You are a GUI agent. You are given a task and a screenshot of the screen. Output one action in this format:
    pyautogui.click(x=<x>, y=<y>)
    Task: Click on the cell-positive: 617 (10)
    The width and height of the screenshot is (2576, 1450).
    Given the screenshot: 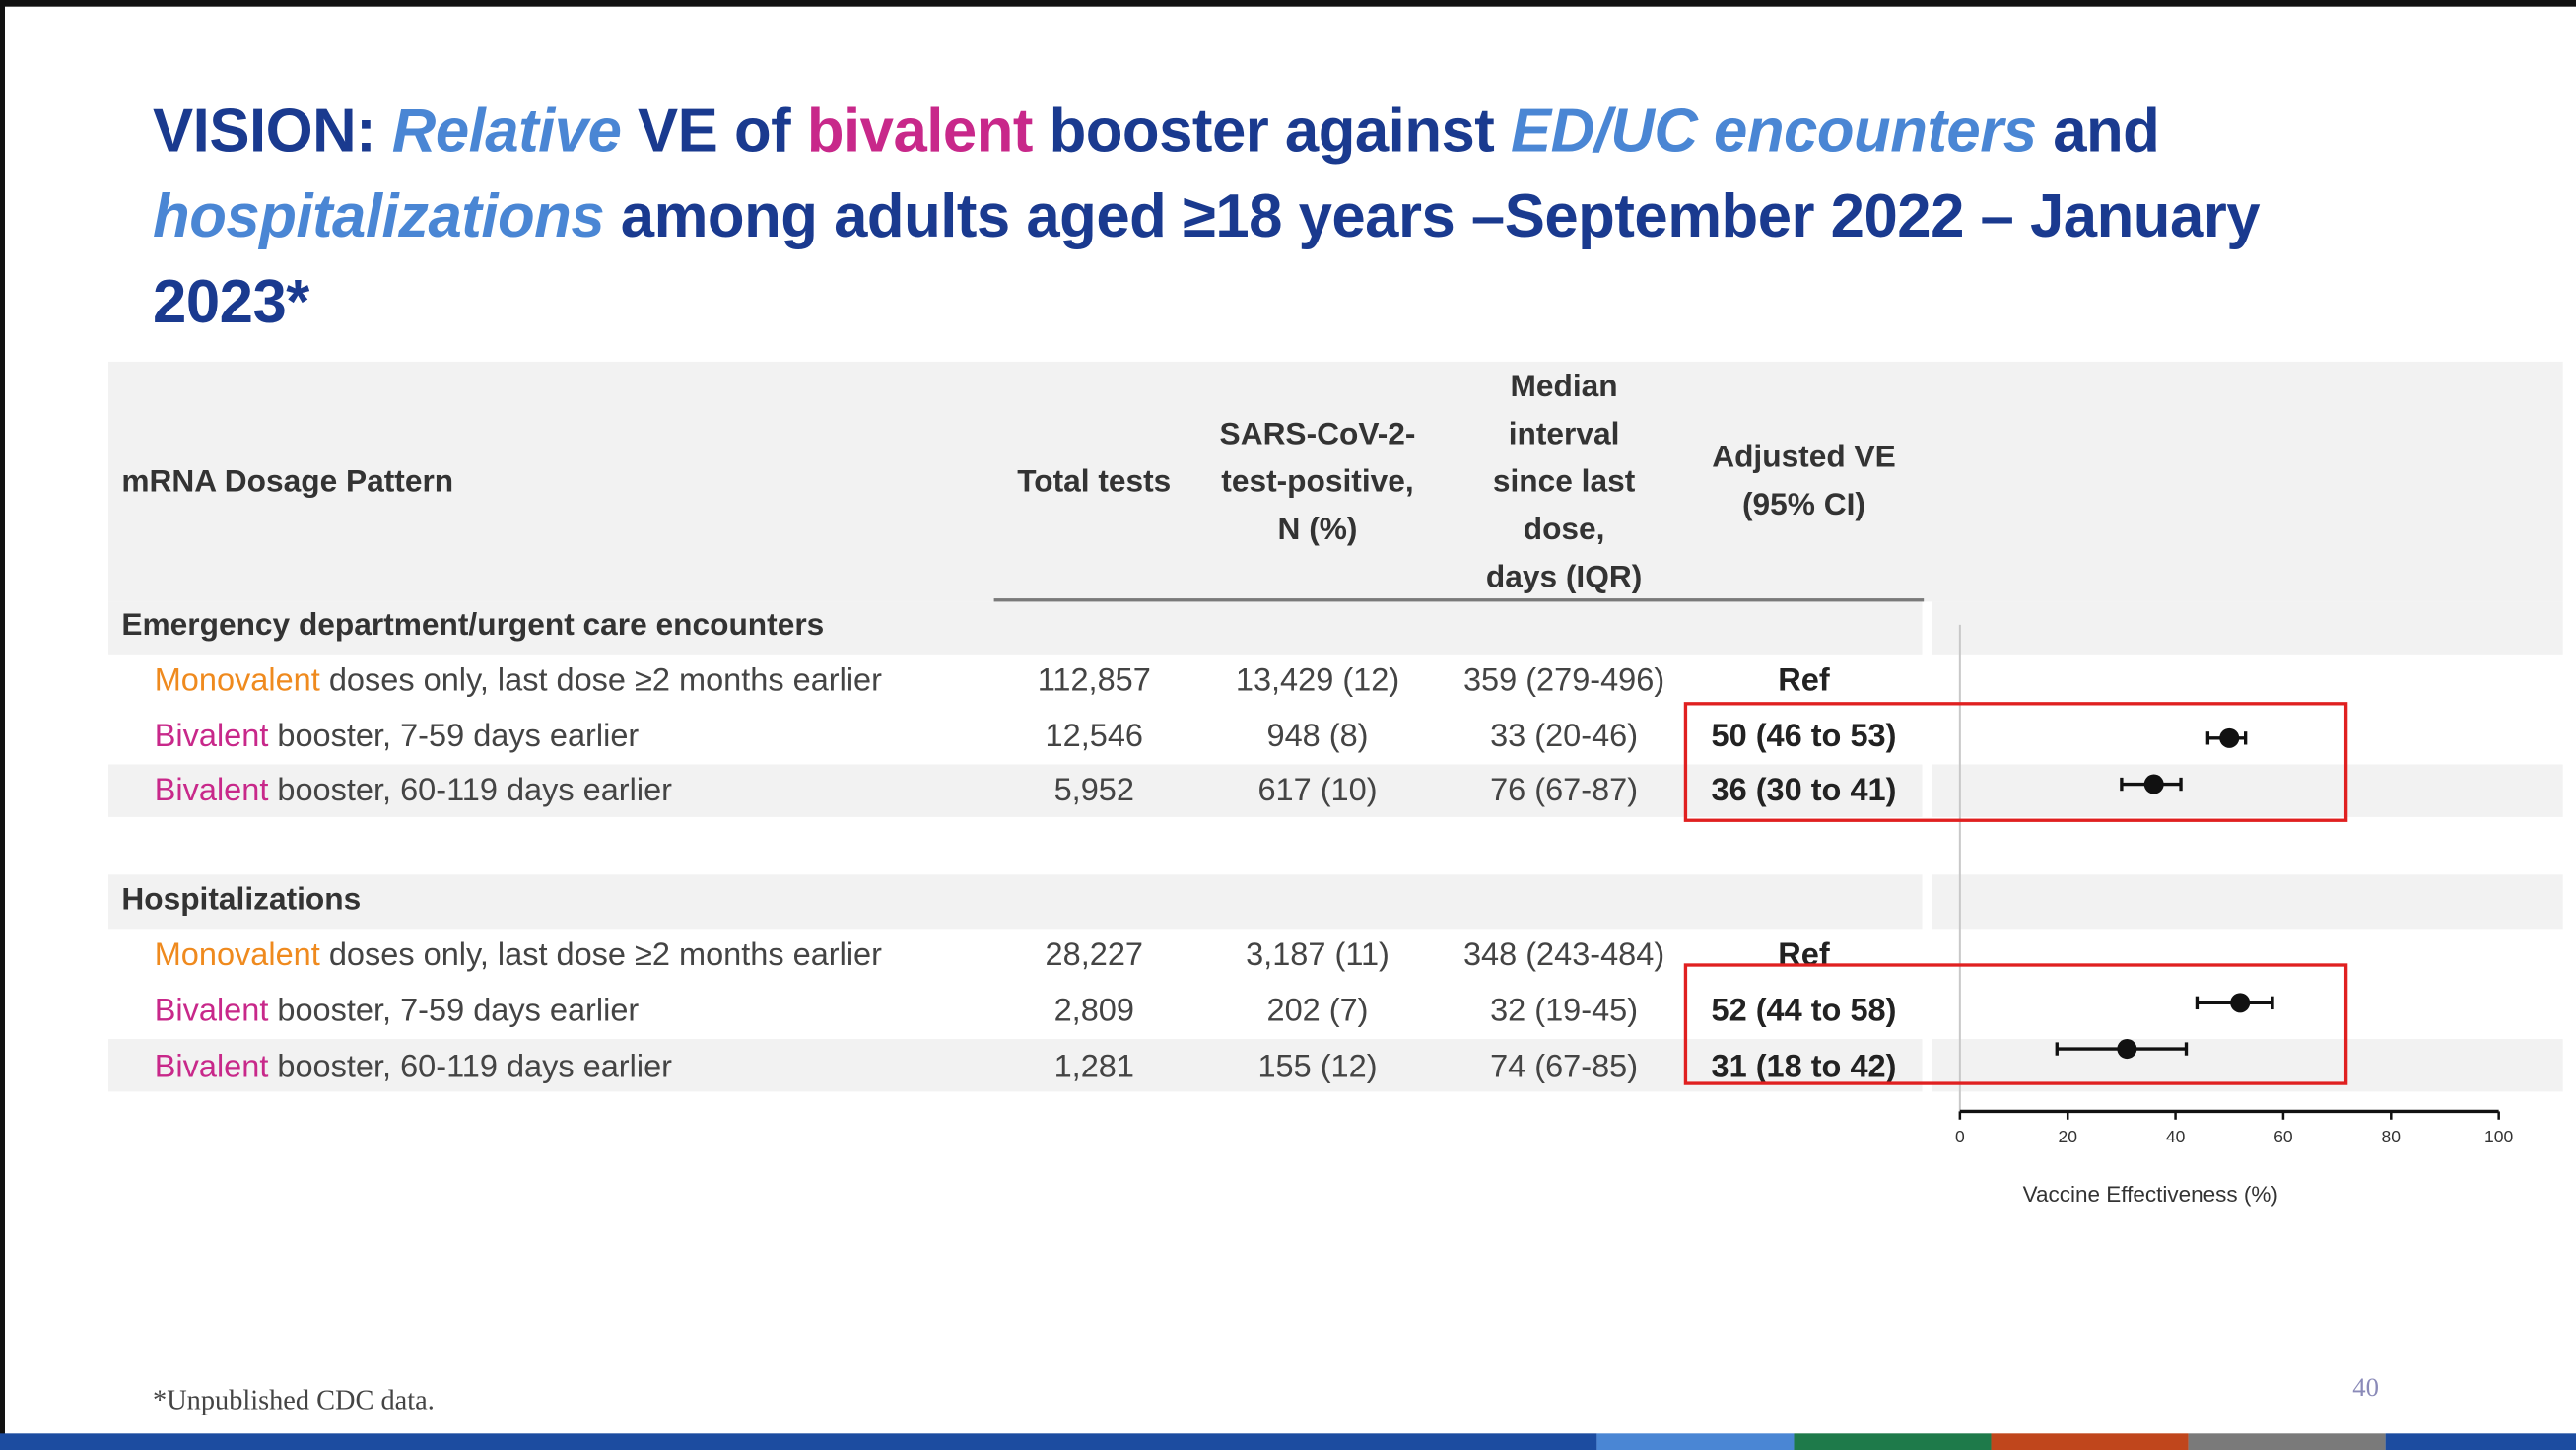 What is the action you would take?
    pyautogui.click(x=1317, y=790)
    